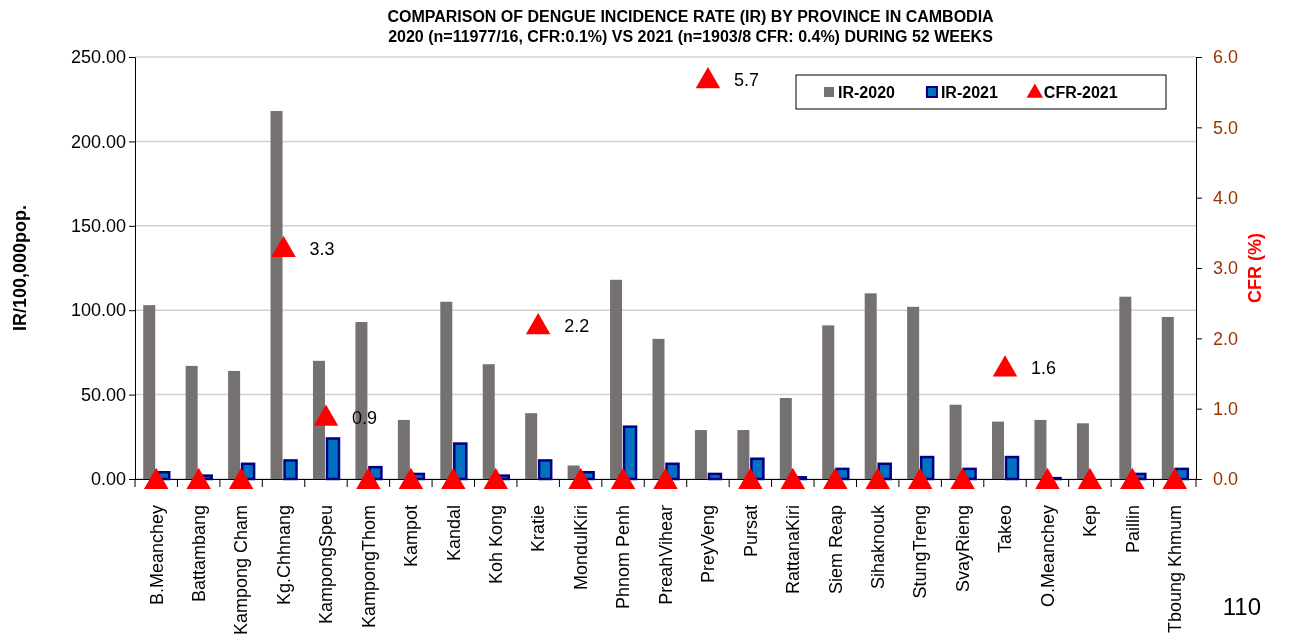  Describe the element at coordinates (326, 565) in the screenshot. I see `x-tick-label: KampongSpeu` at that location.